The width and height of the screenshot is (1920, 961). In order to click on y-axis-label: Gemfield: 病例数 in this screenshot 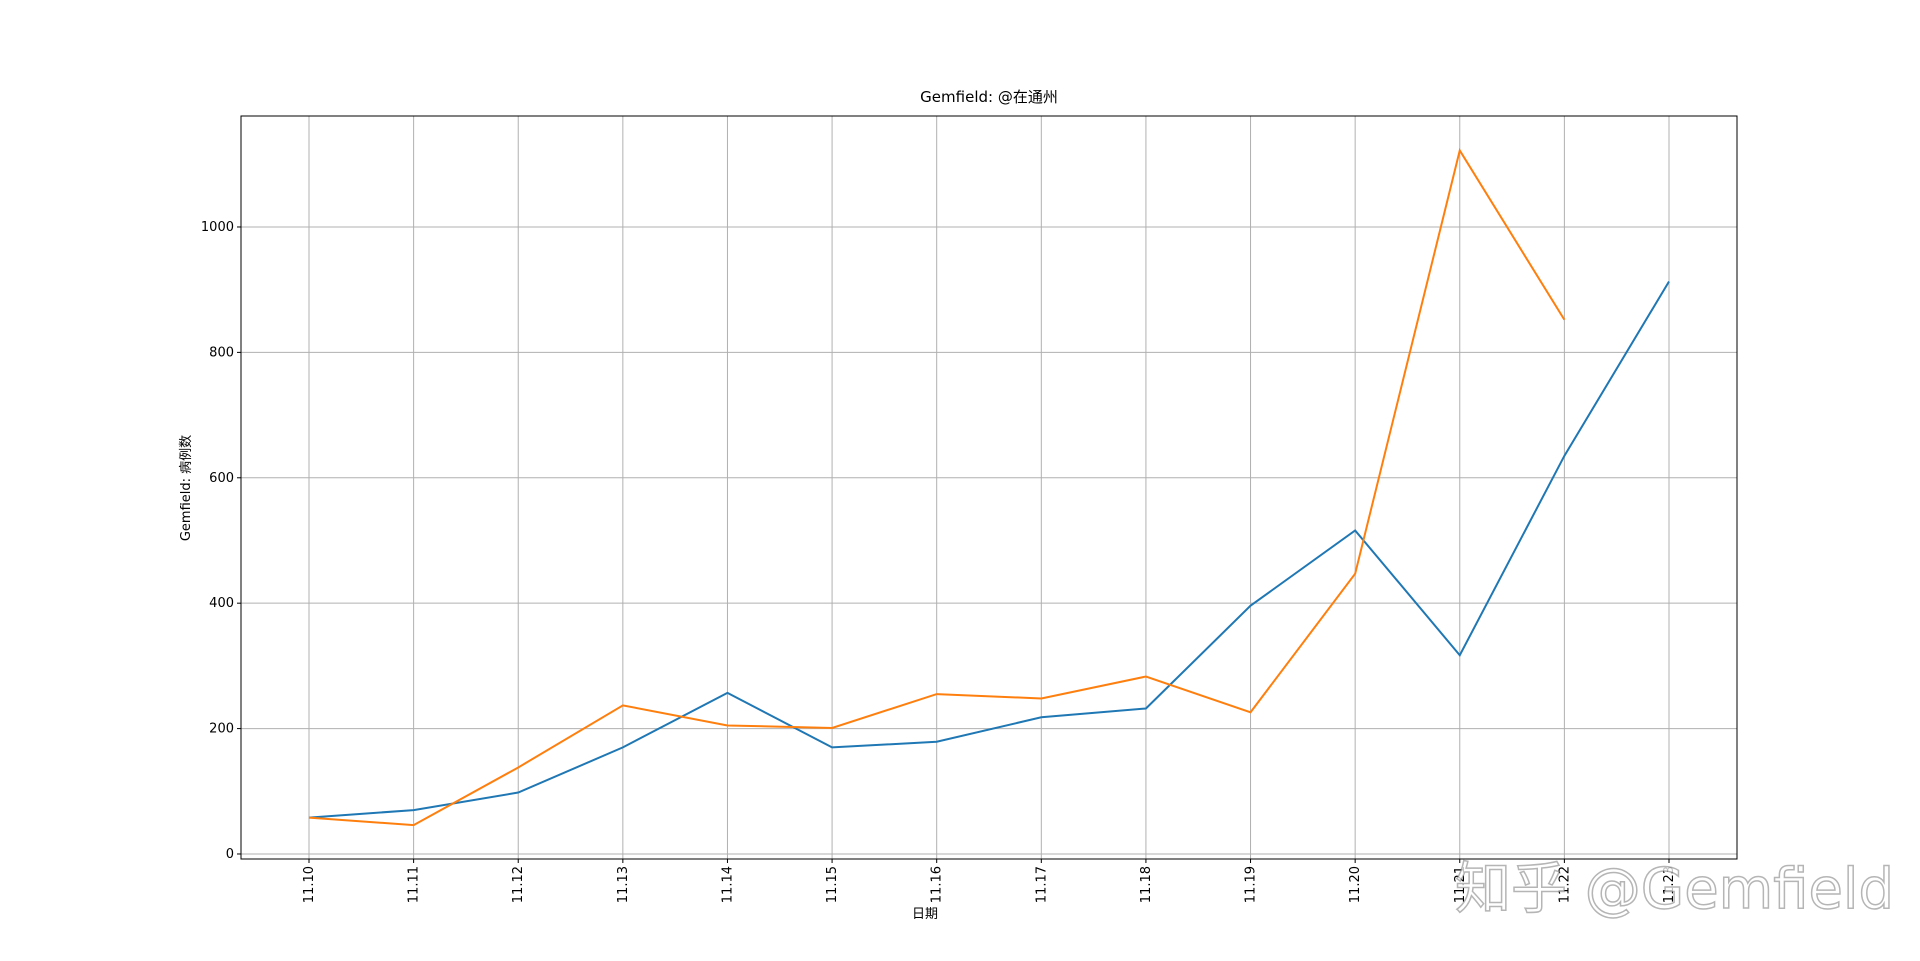, I will do `click(186, 488)`.